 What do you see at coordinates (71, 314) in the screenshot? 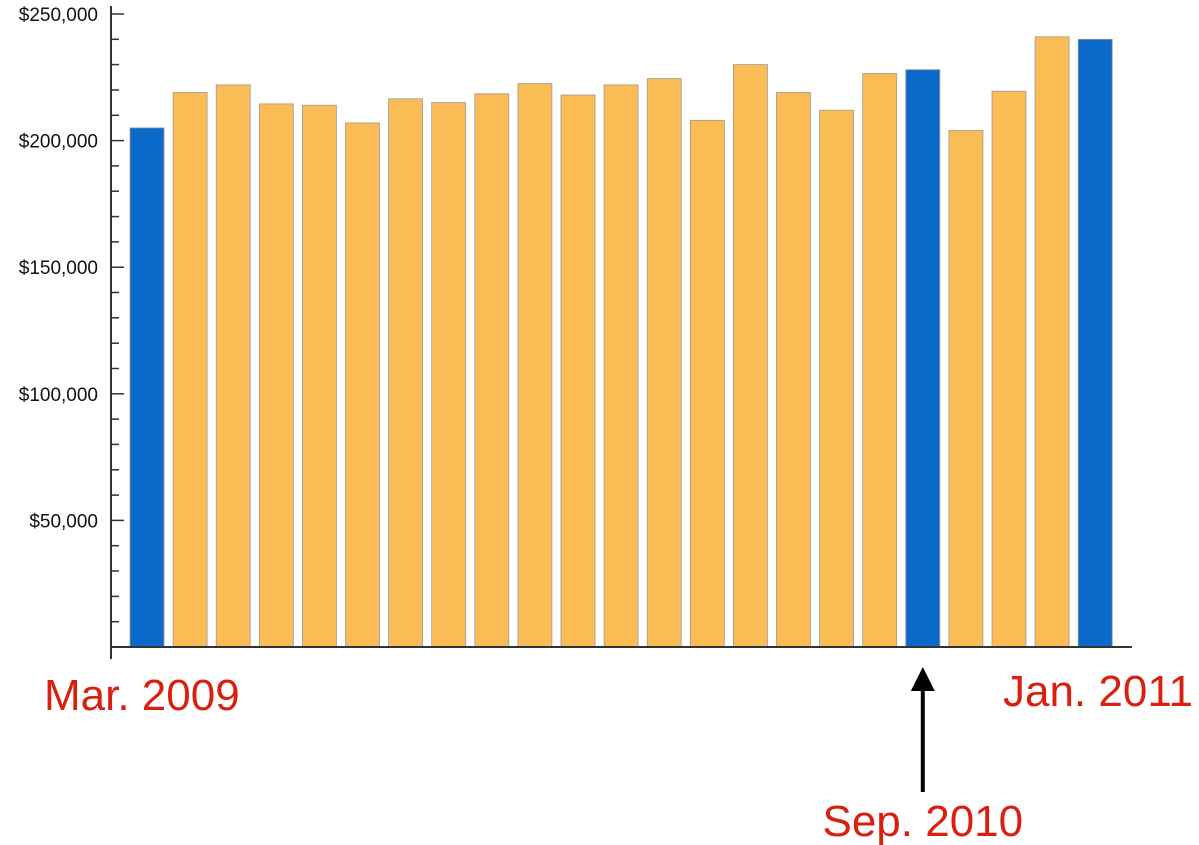
I see `y-ticks-group: $50,000 $100,000 $150,000 $200,000 $250,000` at bounding box center [71, 314].